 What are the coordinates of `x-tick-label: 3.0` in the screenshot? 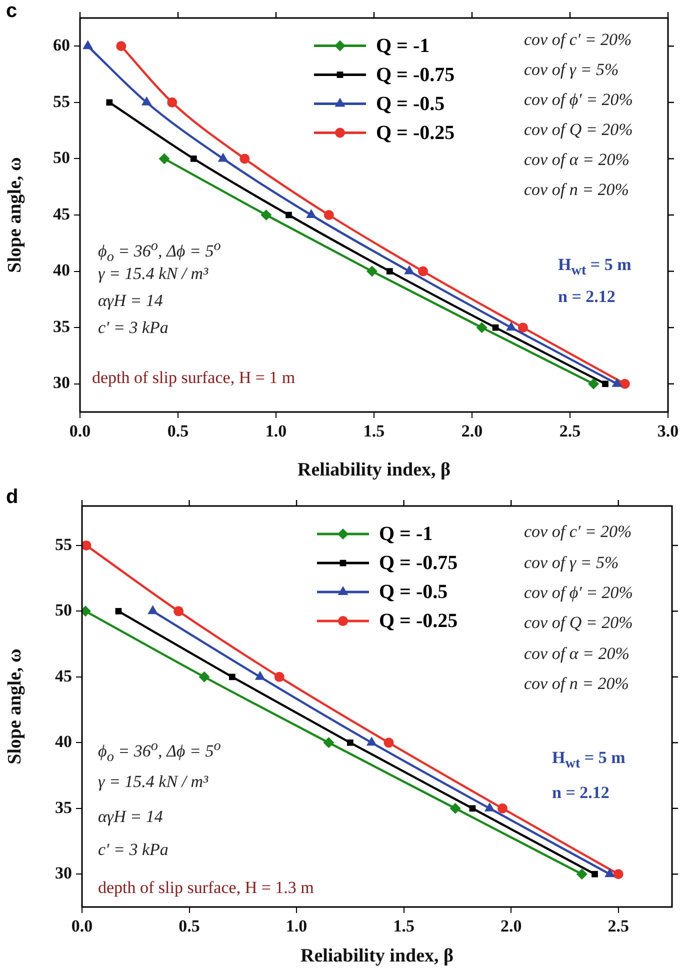 It's located at (668, 431).